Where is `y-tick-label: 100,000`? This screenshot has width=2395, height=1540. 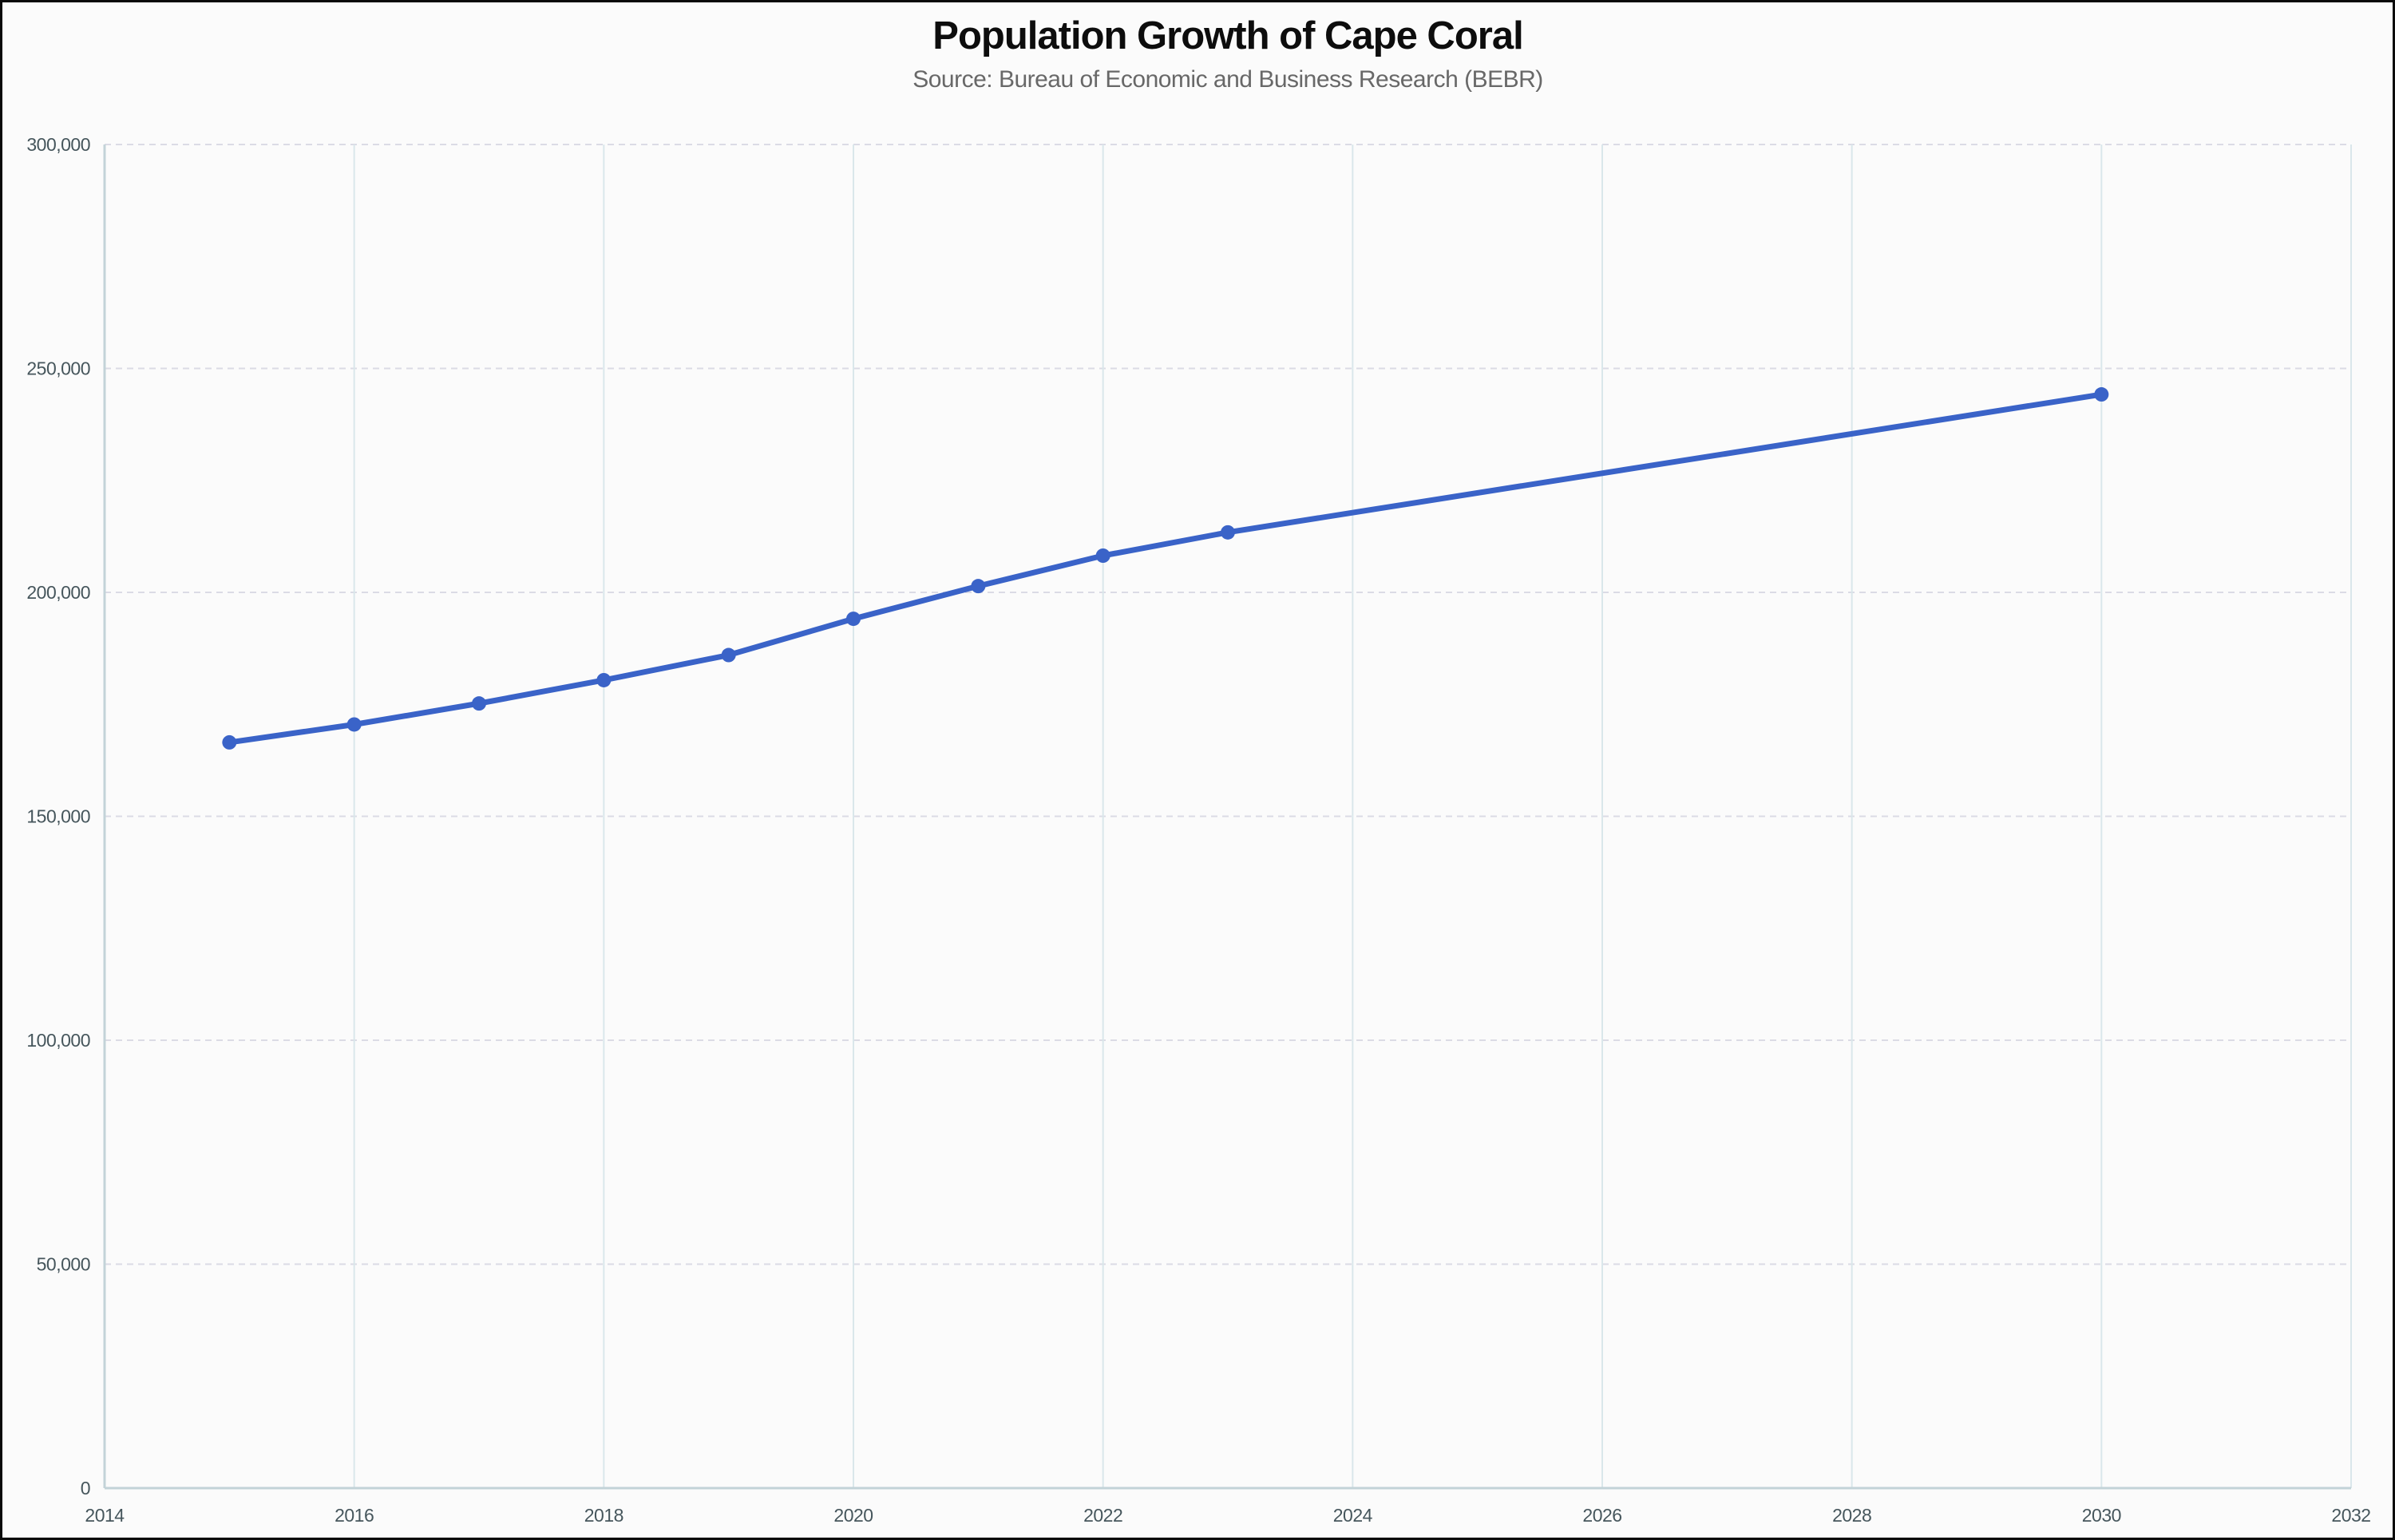 y-tick-label: 100,000 is located at coordinates (58, 1040).